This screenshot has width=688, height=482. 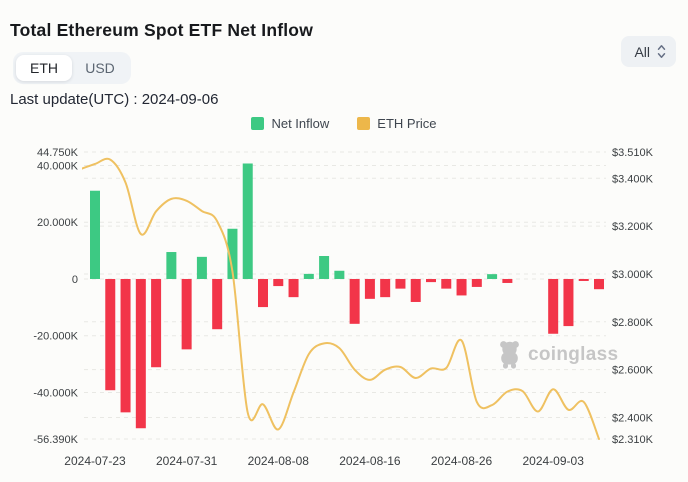 I want to click on svg-text: $2.600K, so click(x=633, y=371).